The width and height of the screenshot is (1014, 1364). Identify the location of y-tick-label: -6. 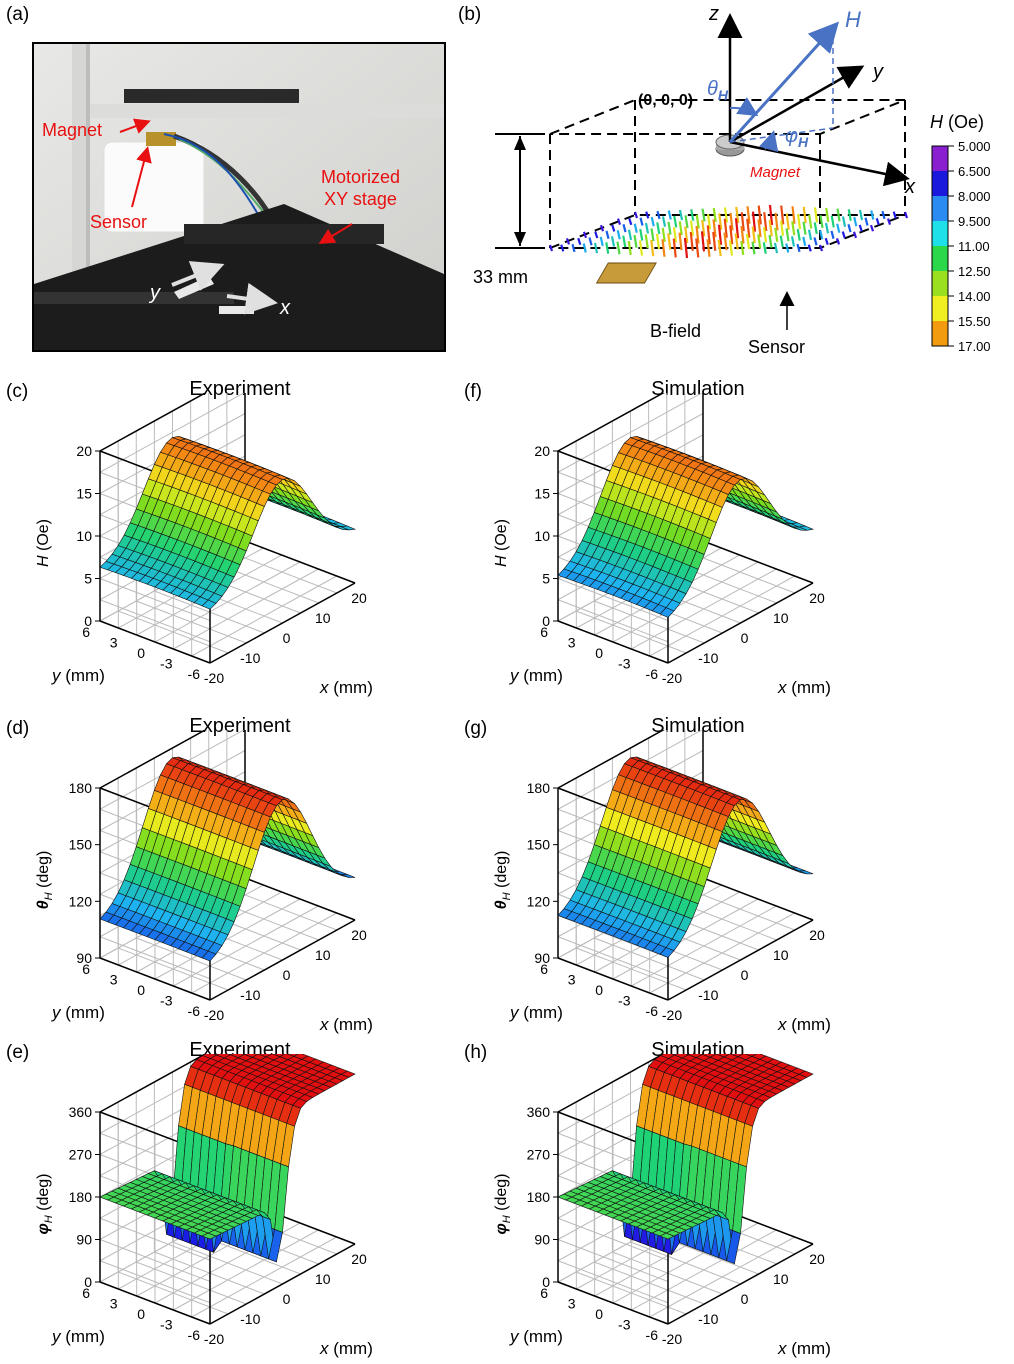
(194, 1335).